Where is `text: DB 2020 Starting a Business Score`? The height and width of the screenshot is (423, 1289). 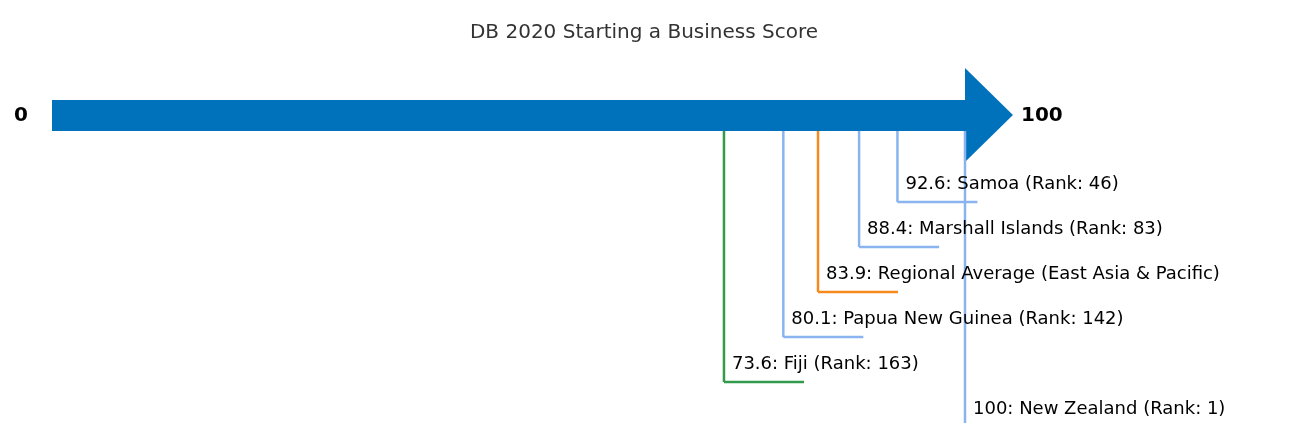
text: DB 2020 Starting a Business Score is located at coordinates (644, 31).